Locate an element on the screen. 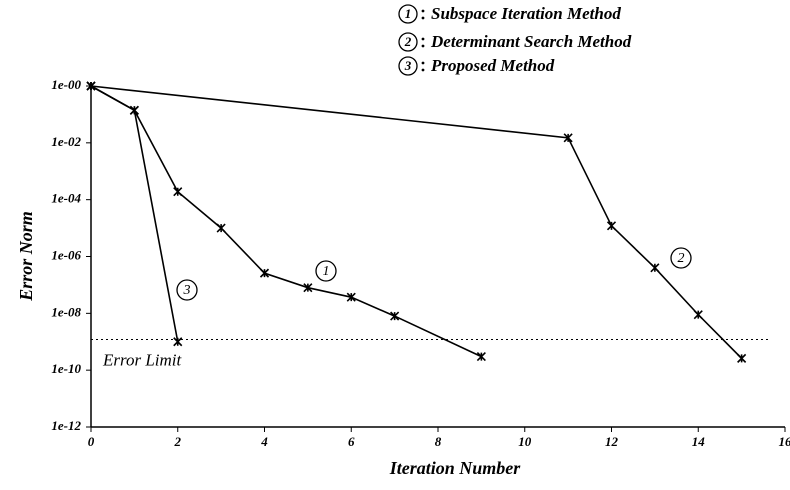 The width and height of the screenshot is (790, 490). y-tick-label: 1e-10 is located at coordinates (66, 368).